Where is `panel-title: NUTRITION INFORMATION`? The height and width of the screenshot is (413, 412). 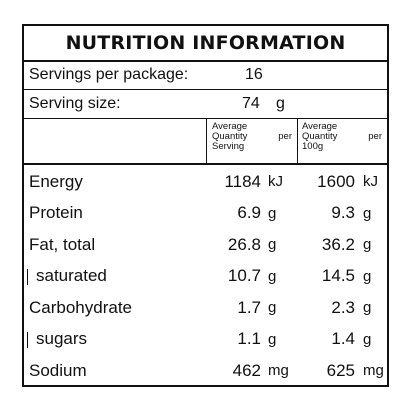 panel-title: NUTRITION INFORMATION is located at coordinates (205, 43).